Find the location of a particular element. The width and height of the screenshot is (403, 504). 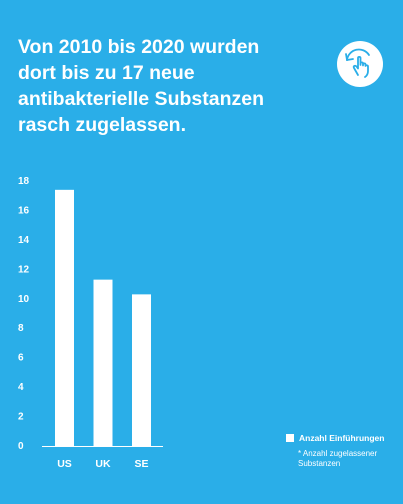

y-tick-label: 12 is located at coordinates (24, 269).